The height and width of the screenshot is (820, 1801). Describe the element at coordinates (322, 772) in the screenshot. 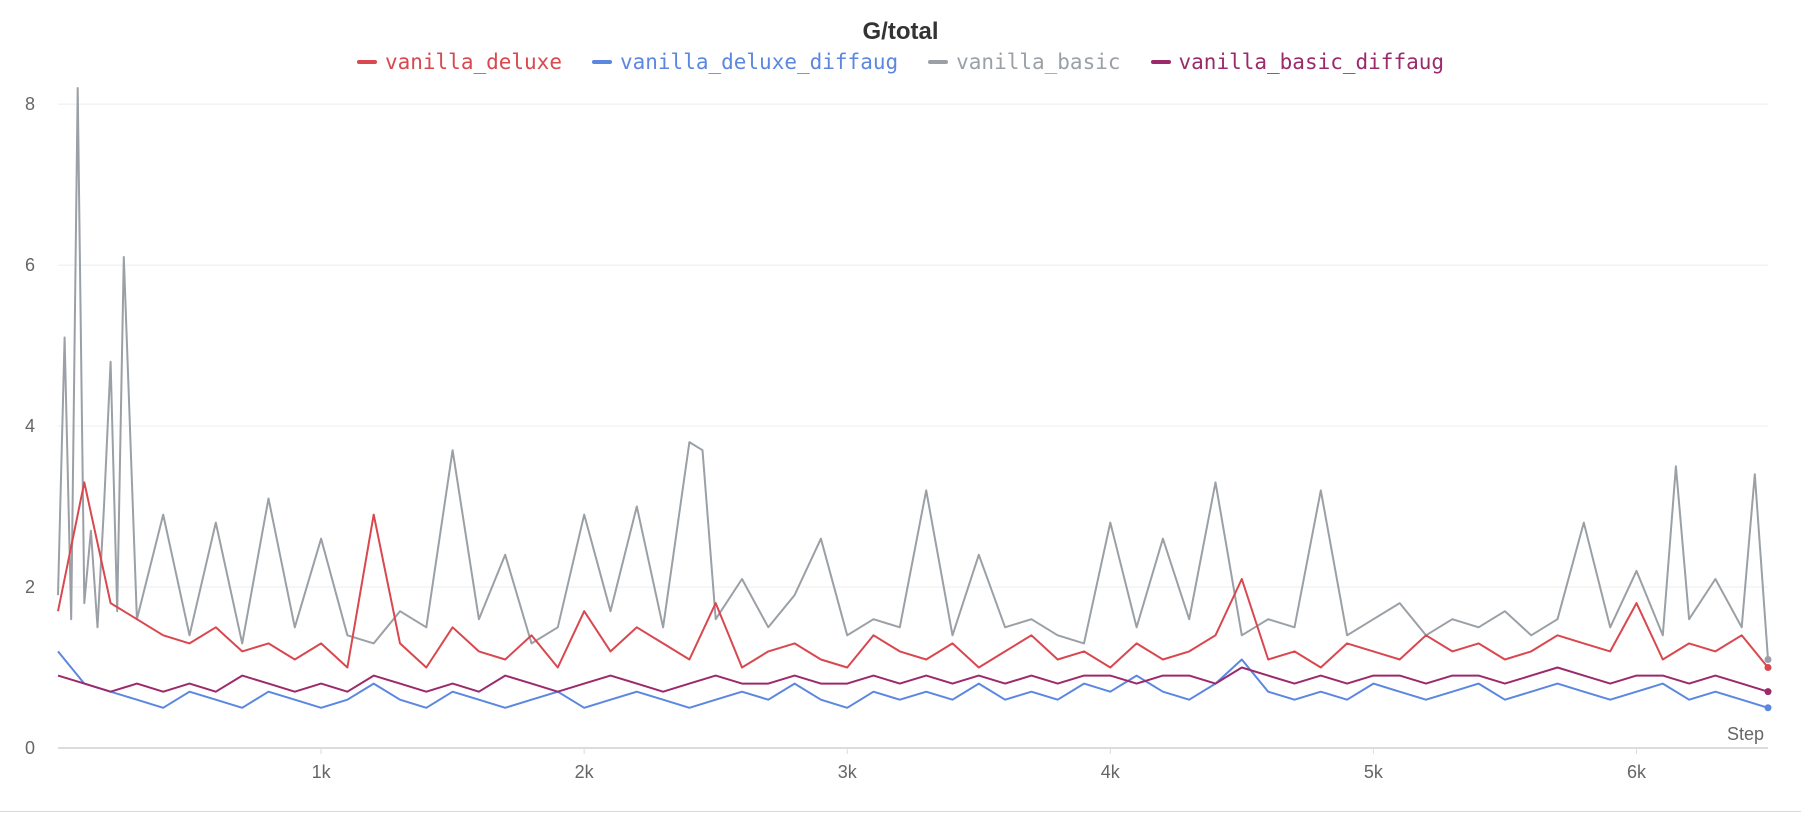

I see `x-tick-label: 1k` at that location.